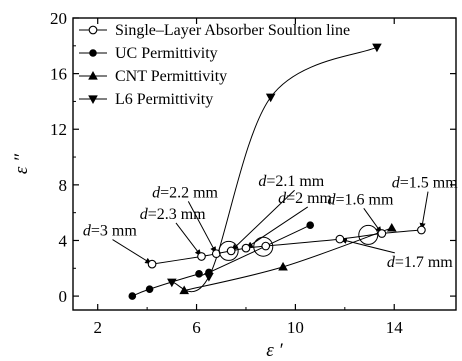 The height and width of the screenshot is (361, 462). What do you see at coordinates (164, 99) in the screenshot?
I see `legend-label: L6 Permittivity` at bounding box center [164, 99].